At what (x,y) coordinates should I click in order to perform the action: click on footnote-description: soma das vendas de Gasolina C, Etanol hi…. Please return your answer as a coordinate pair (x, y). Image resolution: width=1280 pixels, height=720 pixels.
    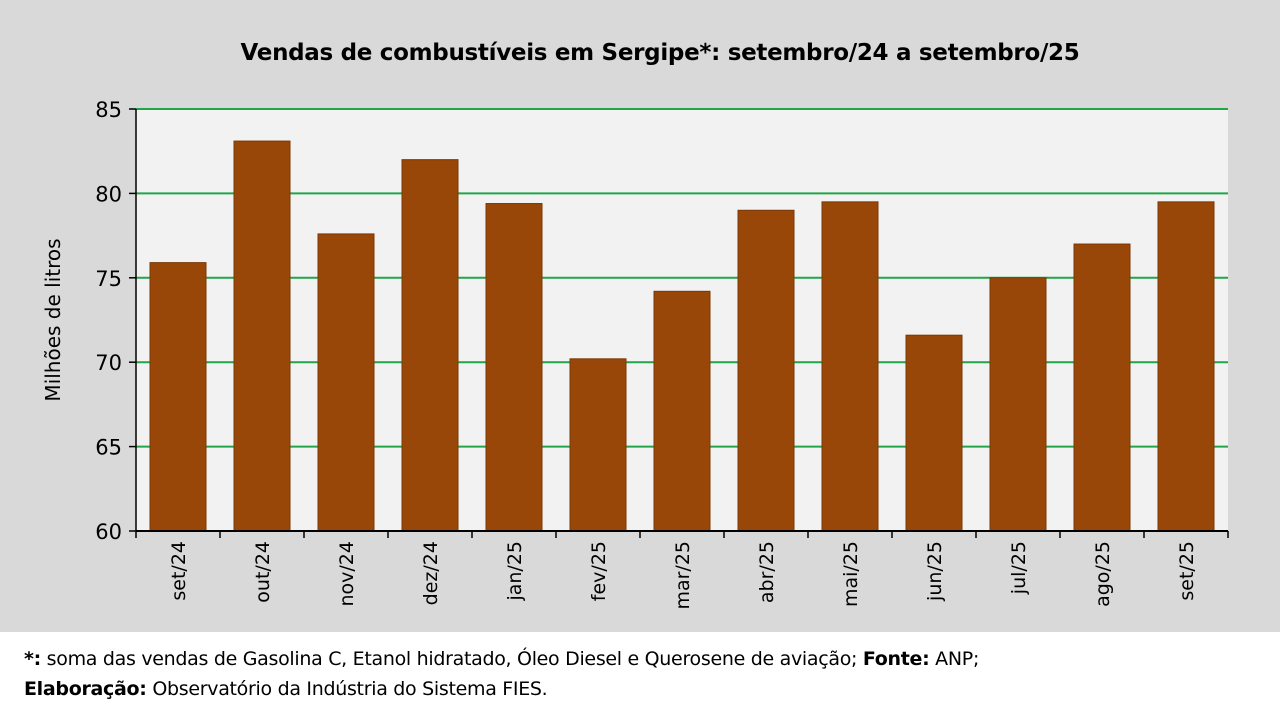
    Looking at the image, I should click on (451, 659).